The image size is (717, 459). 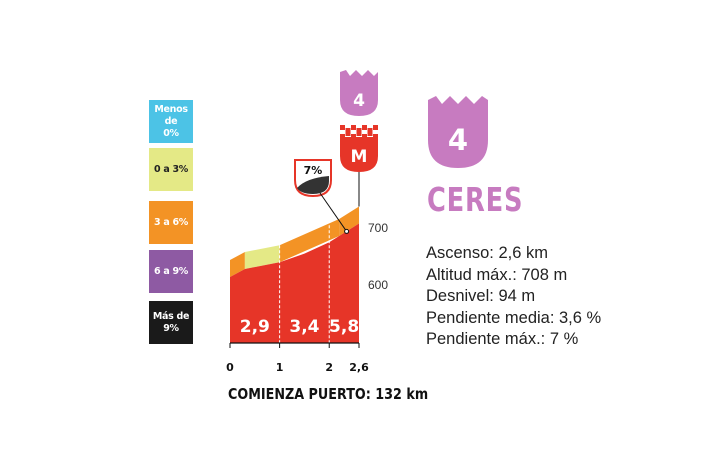 I want to click on summit-crenellation, so click(x=359, y=132).